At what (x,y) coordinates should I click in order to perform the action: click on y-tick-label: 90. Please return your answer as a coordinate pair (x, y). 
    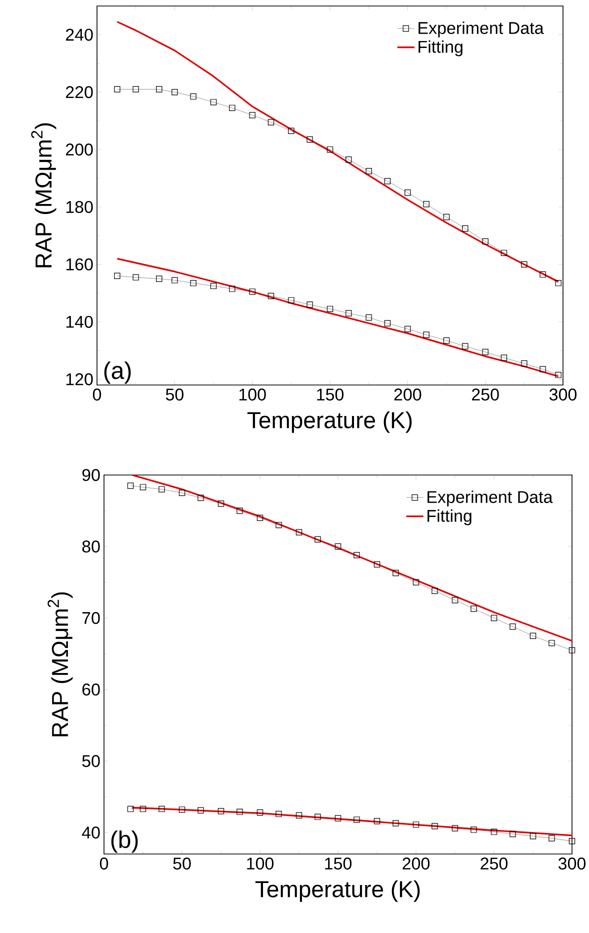
    Looking at the image, I should click on (91, 475).